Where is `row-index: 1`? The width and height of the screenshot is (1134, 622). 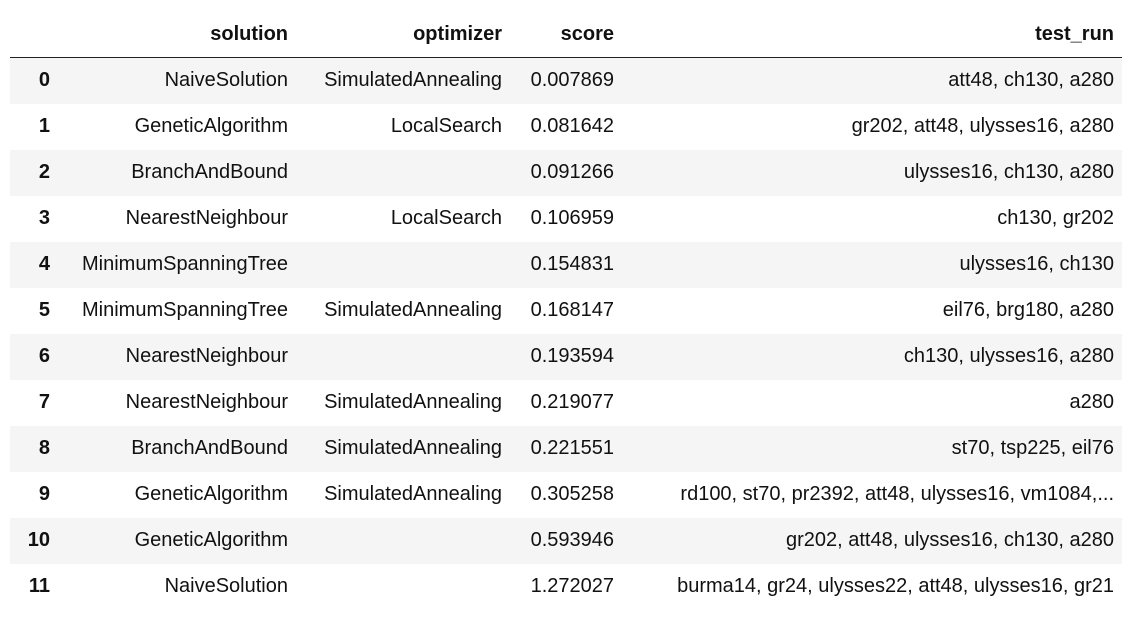
row-index: 1 is located at coordinates (44, 126).